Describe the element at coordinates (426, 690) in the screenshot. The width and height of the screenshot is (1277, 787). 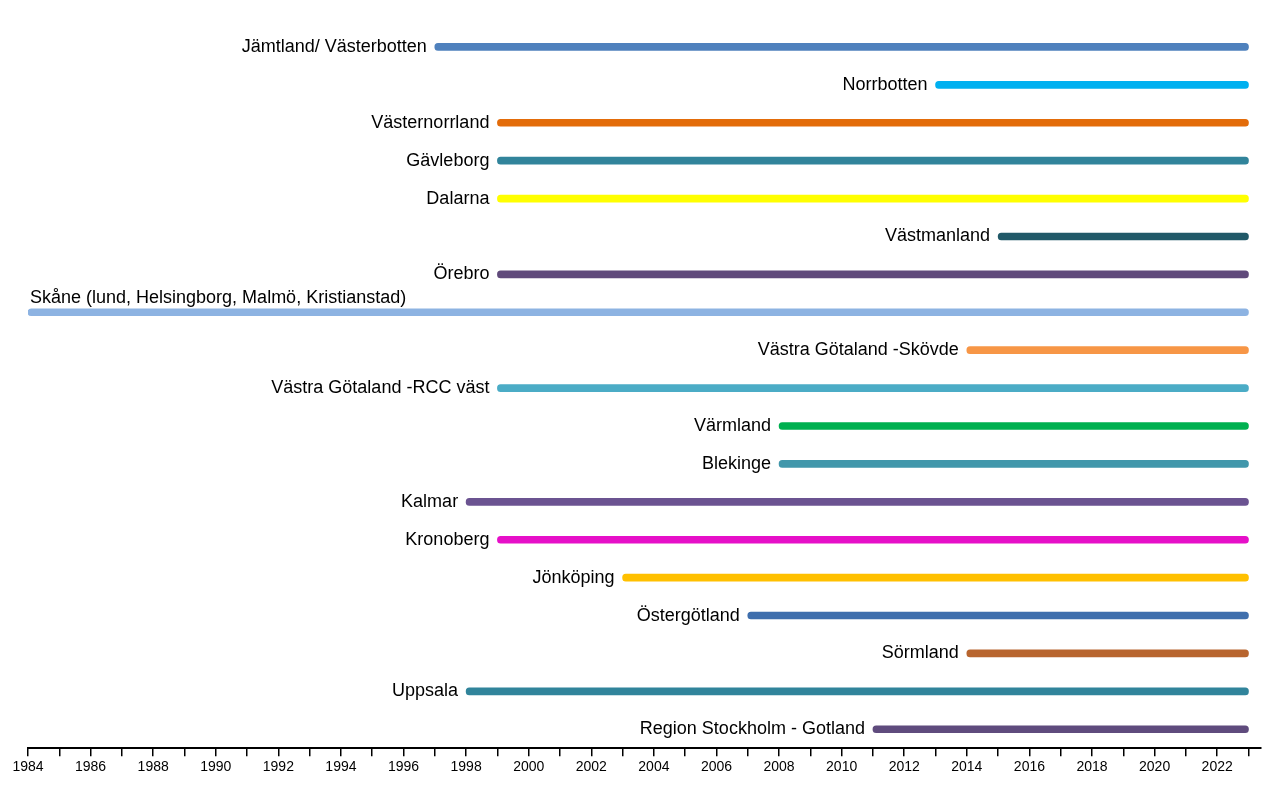
I see `y-tick-label: Uppsala` at that location.